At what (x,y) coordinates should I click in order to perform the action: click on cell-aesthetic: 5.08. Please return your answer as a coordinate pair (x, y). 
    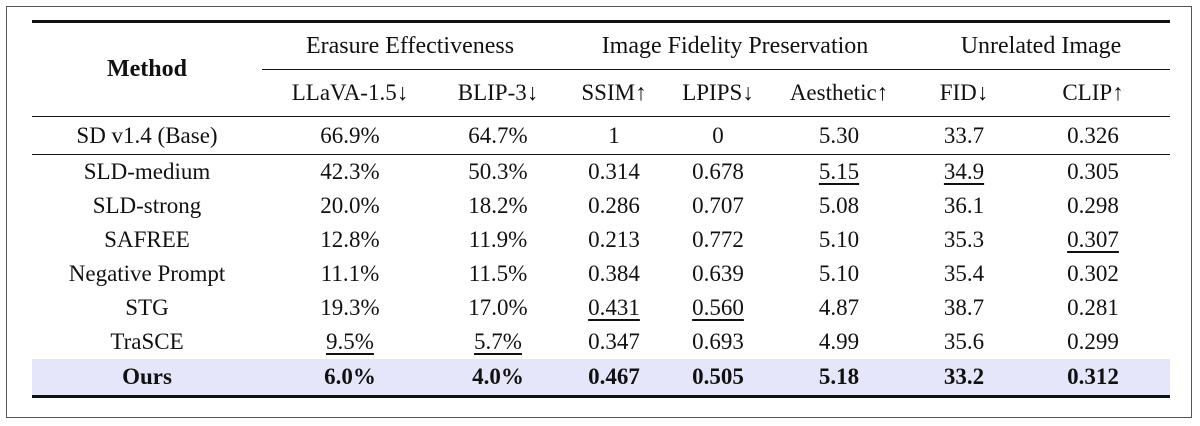
    Looking at the image, I should click on (839, 206).